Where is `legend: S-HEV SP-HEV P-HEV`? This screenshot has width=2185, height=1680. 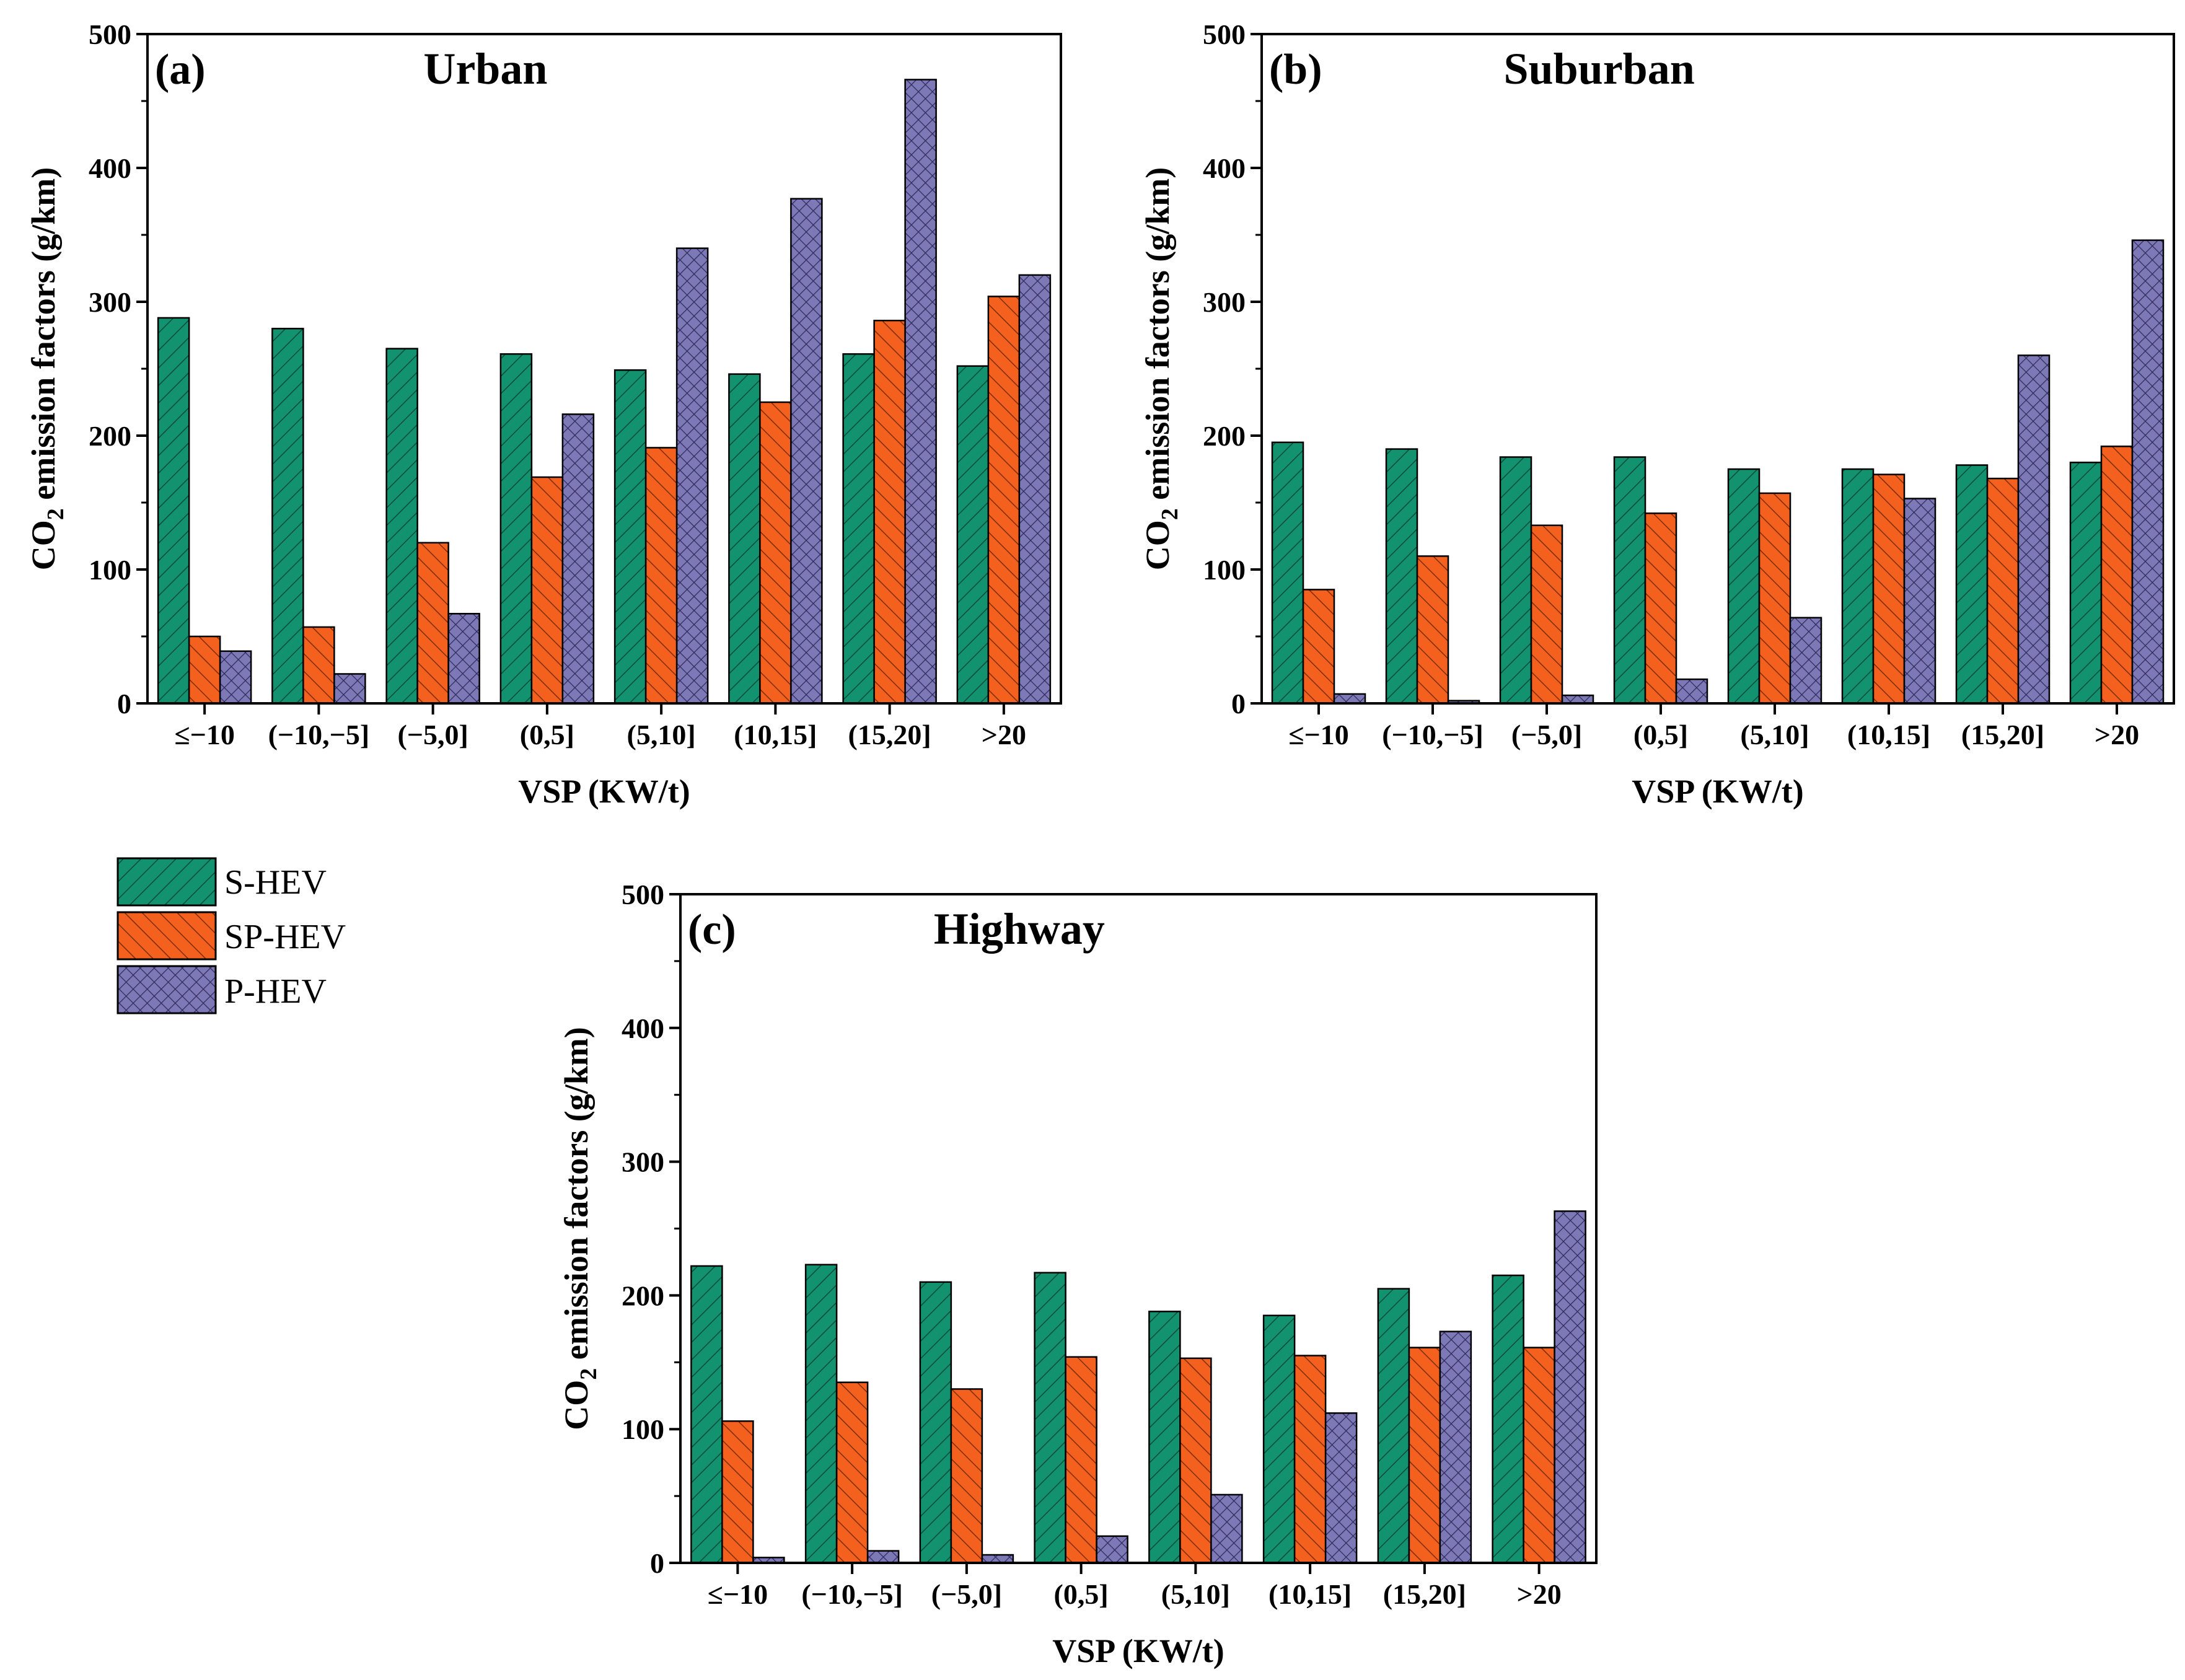
legend: S-HEV SP-HEV P-HEV is located at coordinates (232, 935).